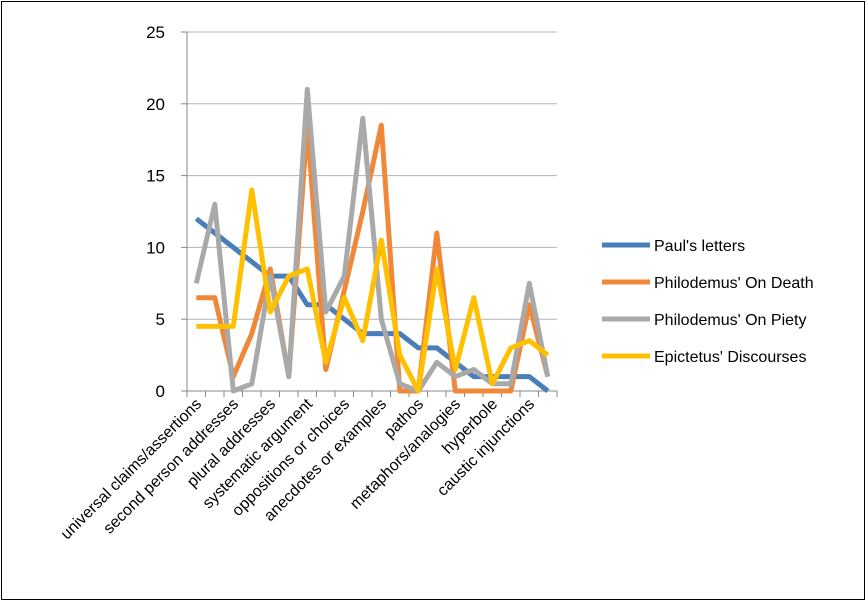  Describe the element at coordinates (730, 320) in the screenshot. I see `legend-label: Philodemus' On Piety` at that location.